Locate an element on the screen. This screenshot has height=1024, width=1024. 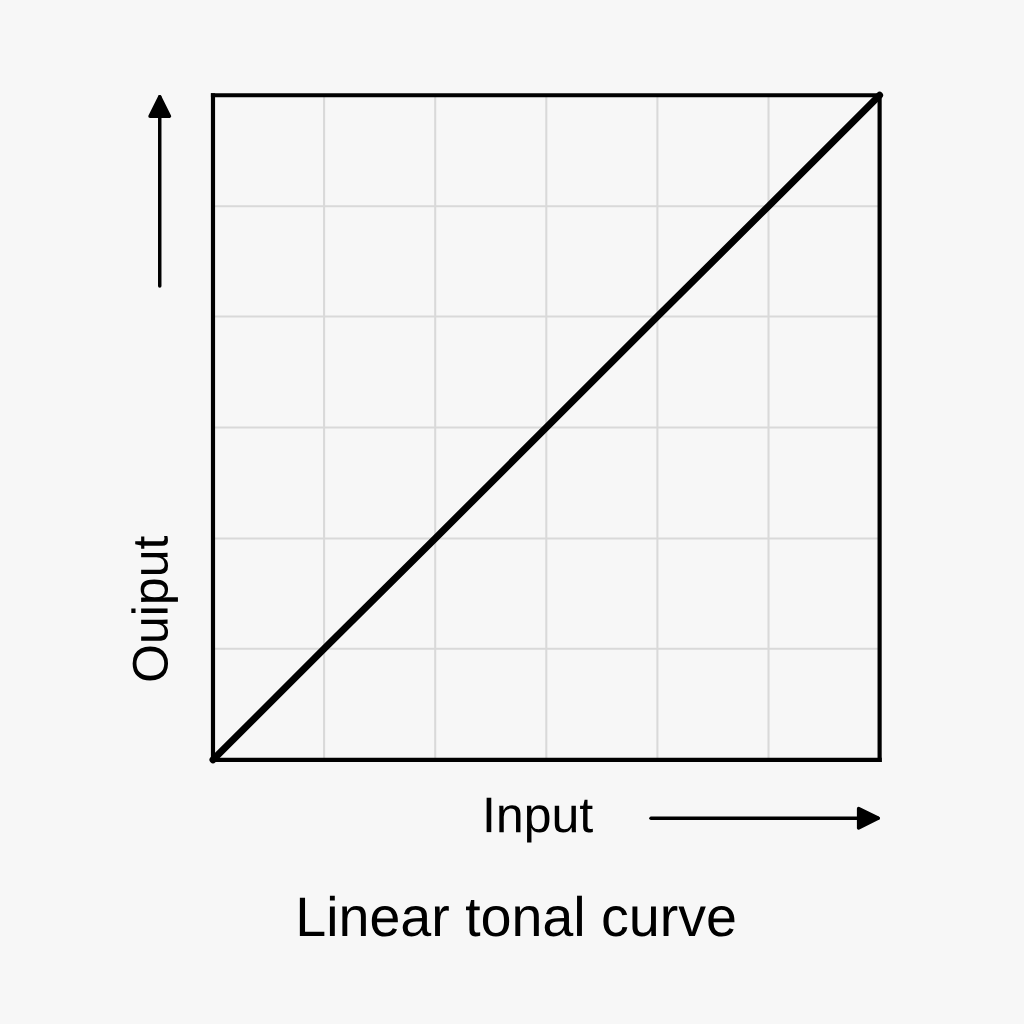
y-axis-title: Ouiput is located at coordinates (154, 608).